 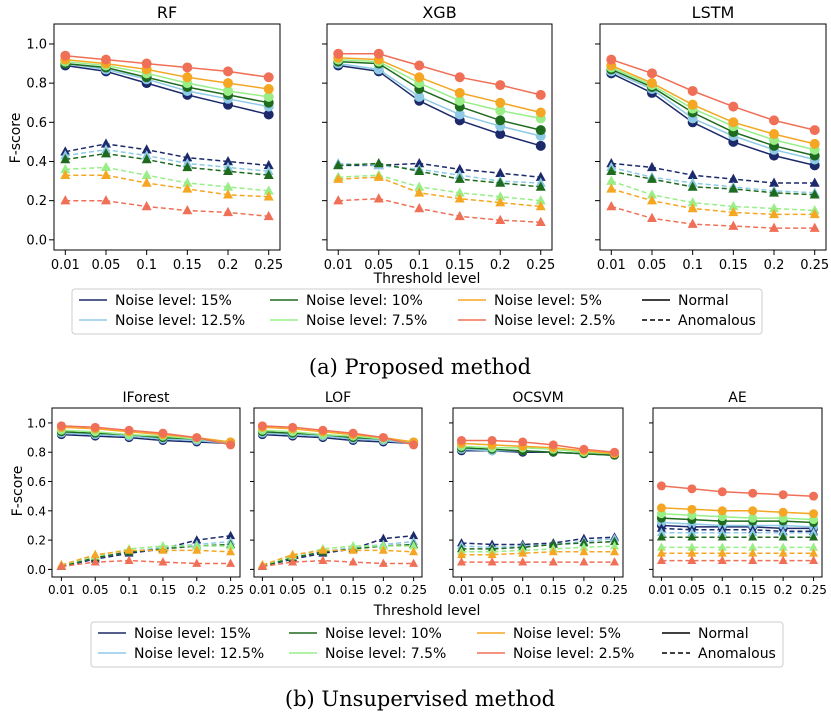 I want to click on y-tick-label: 0.6, so click(x=36, y=123).